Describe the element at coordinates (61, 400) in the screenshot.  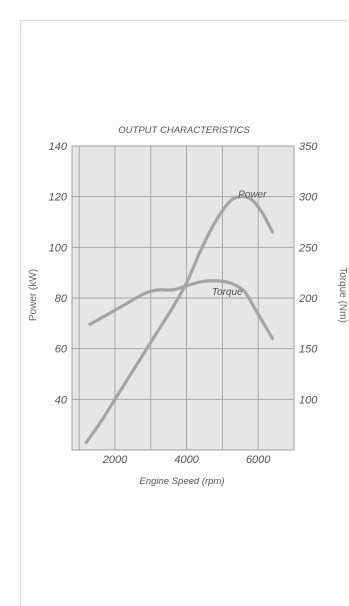
I see `y-left-tick-label: 40` at that location.